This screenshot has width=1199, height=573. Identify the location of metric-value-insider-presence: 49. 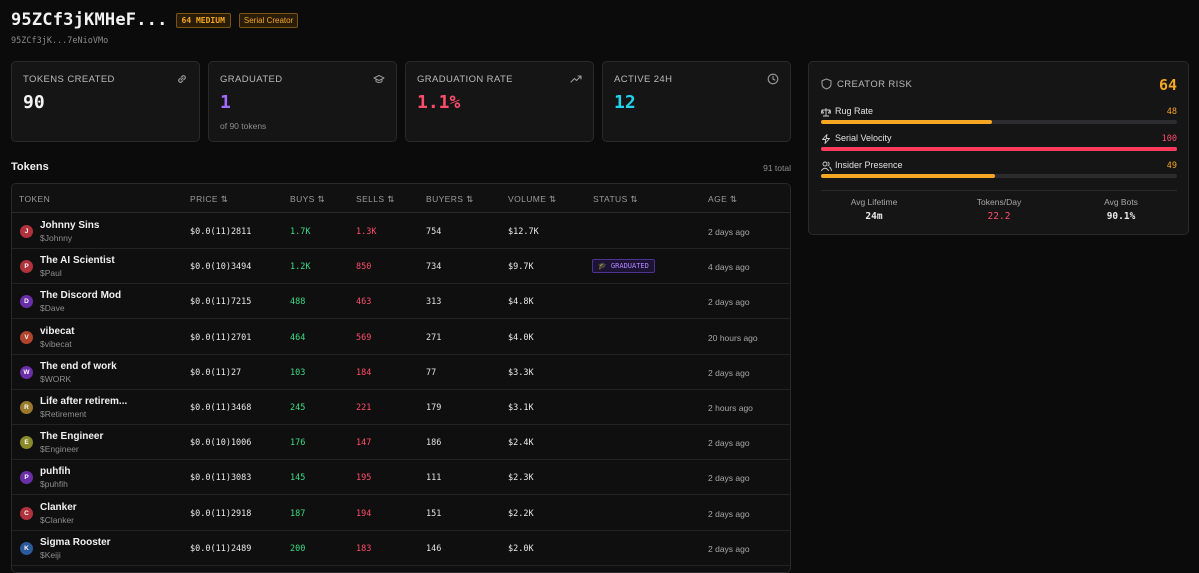
(1171, 166).